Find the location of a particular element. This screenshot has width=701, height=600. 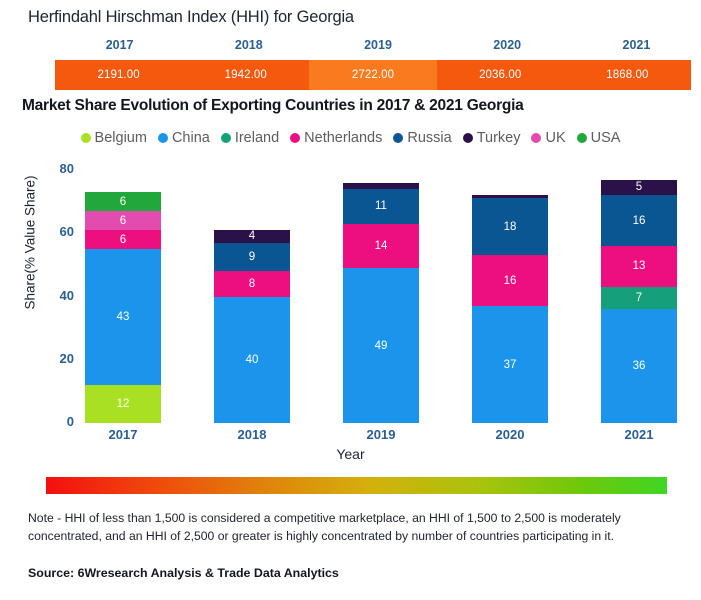

bar-segment-turkey-2020 is located at coordinates (510, 197).